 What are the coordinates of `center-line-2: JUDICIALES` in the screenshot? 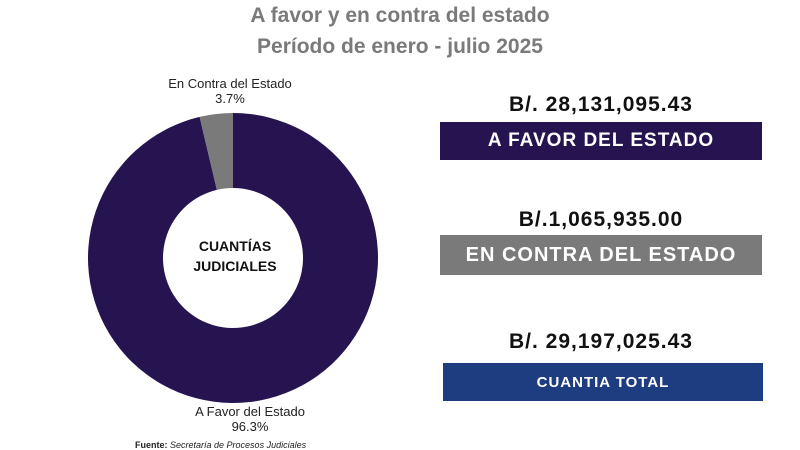 It's located at (235, 266).